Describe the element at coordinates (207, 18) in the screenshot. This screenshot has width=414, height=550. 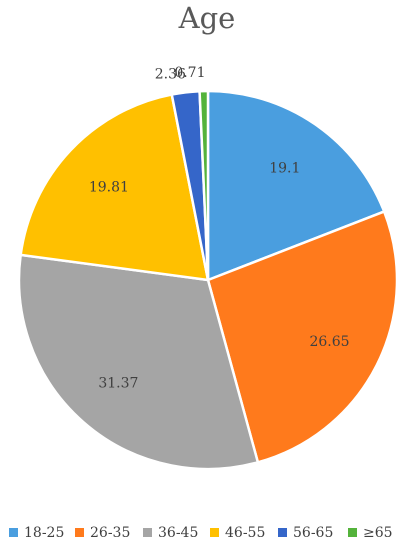
I see `chart-title: Age` at that location.